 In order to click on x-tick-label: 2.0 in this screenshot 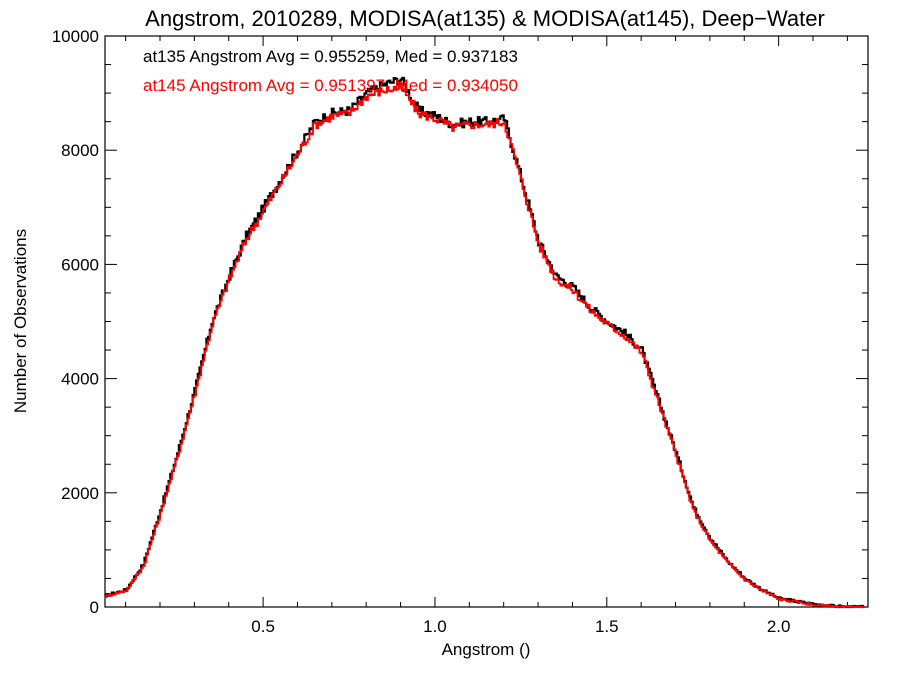, I will do `click(779, 626)`.